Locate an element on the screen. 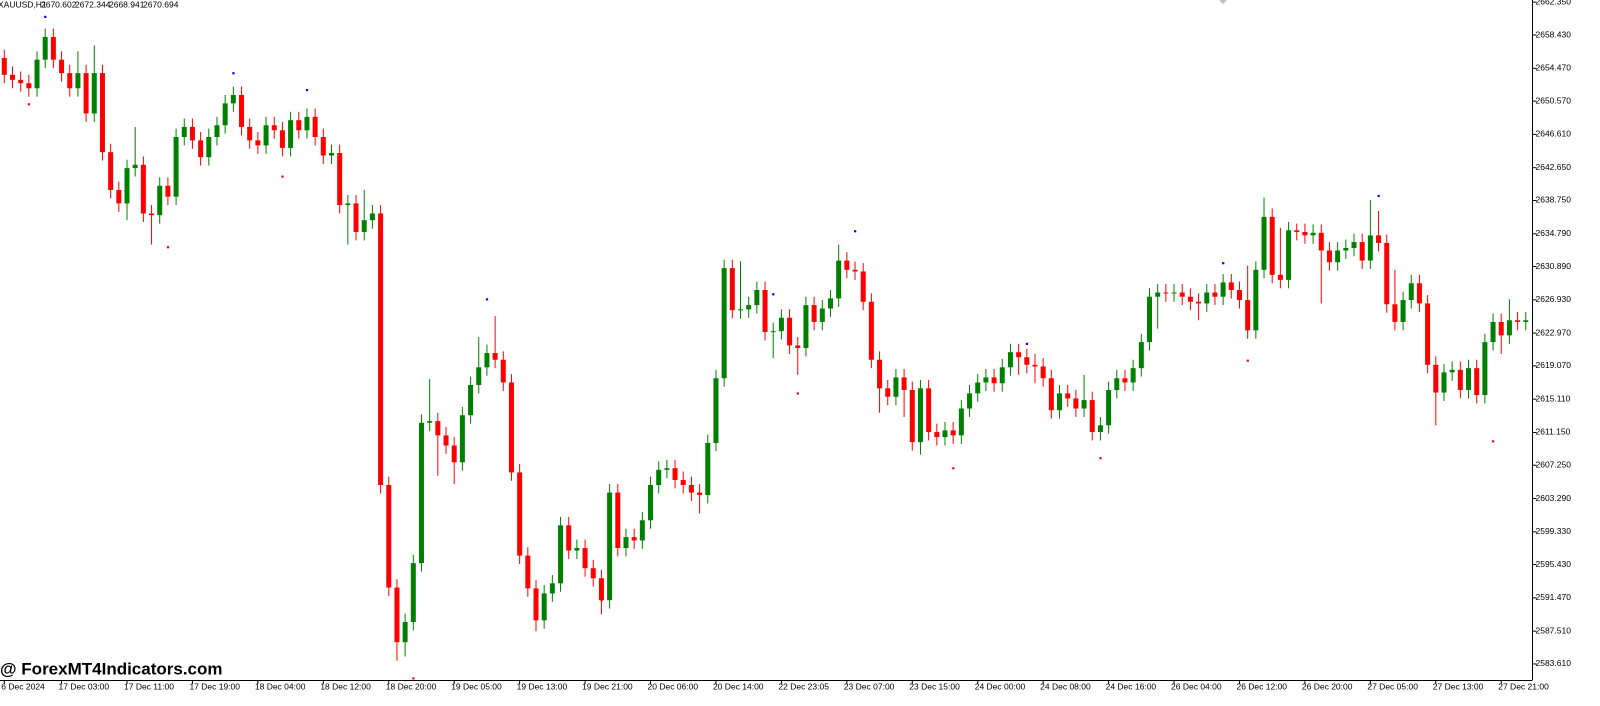  y-tick-label: 2642.650 is located at coordinates (1554, 167).